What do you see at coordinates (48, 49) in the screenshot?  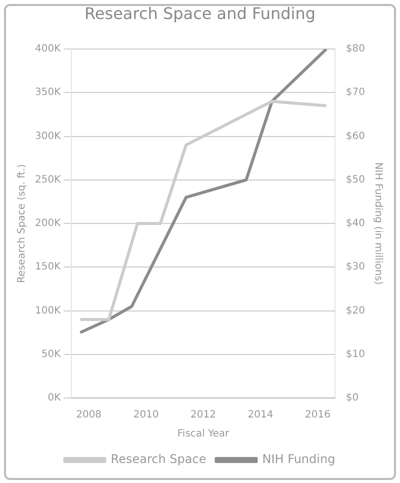 I see `y-tick-label: 400K` at bounding box center [48, 49].